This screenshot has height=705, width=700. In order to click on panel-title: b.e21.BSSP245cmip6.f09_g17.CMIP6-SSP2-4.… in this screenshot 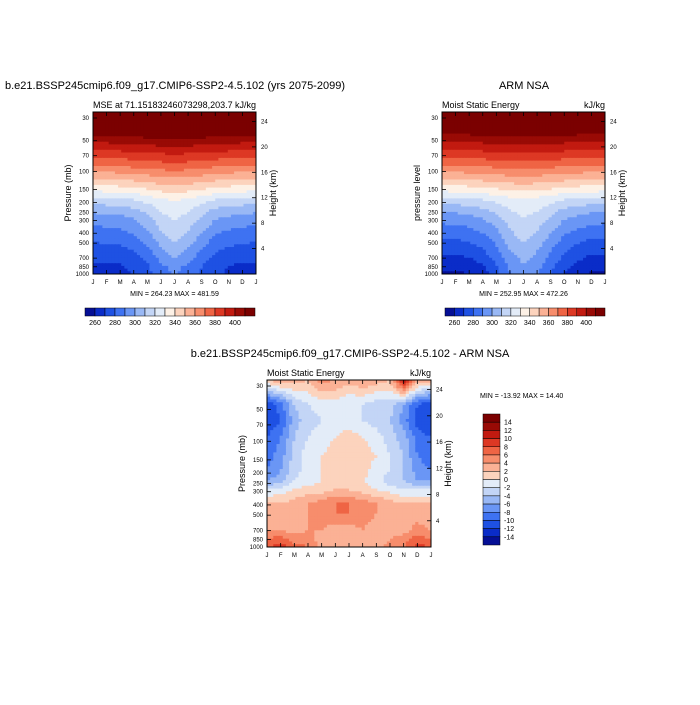, I will do `click(175, 86)`.